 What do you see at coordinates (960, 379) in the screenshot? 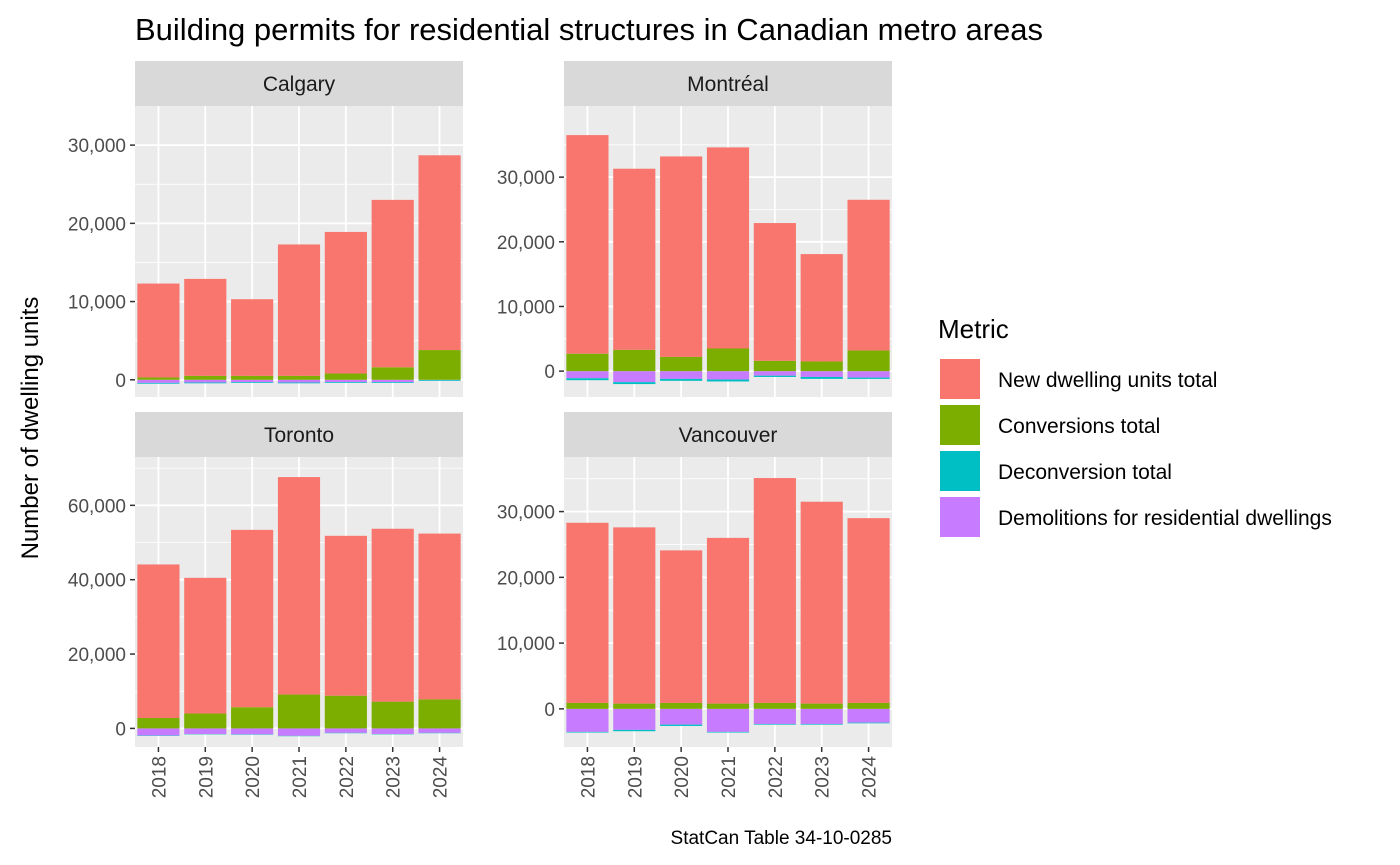
I see `legend-key-new-dwelling-units-total` at bounding box center [960, 379].